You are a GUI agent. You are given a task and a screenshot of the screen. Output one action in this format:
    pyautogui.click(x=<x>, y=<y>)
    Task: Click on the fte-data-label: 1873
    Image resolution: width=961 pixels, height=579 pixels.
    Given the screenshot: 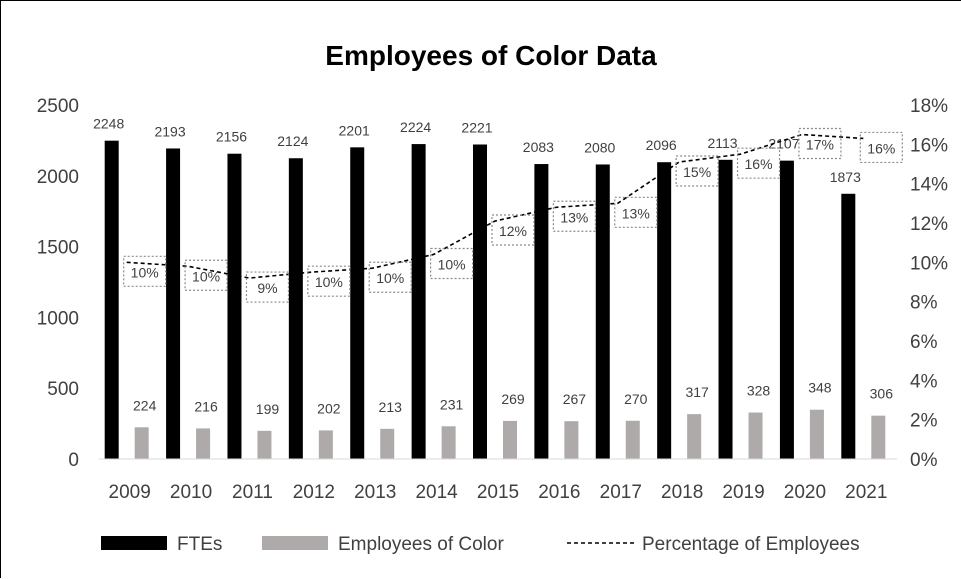 What is the action you would take?
    pyautogui.click(x=845, y=177)
    